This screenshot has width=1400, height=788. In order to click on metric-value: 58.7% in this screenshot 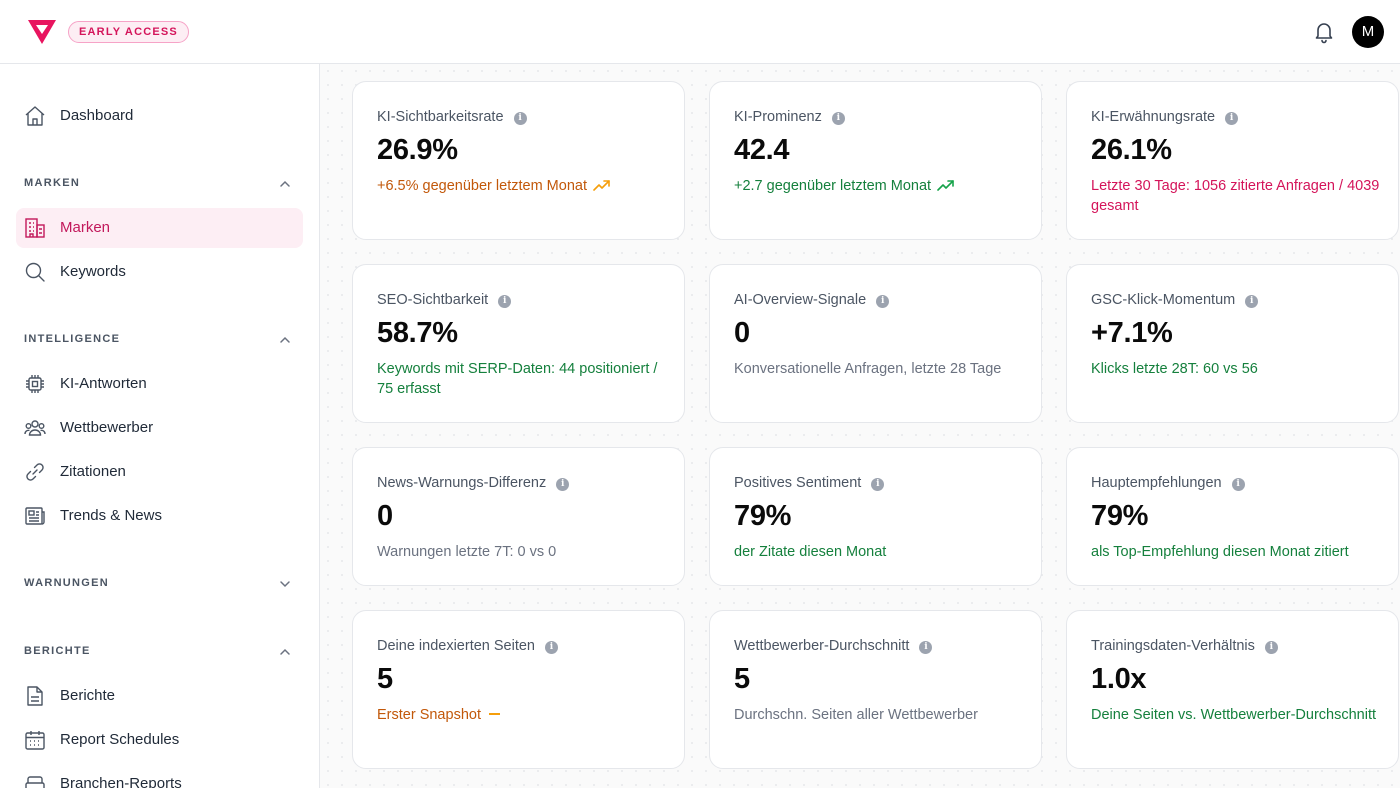, I will do `click(417, 333)`.